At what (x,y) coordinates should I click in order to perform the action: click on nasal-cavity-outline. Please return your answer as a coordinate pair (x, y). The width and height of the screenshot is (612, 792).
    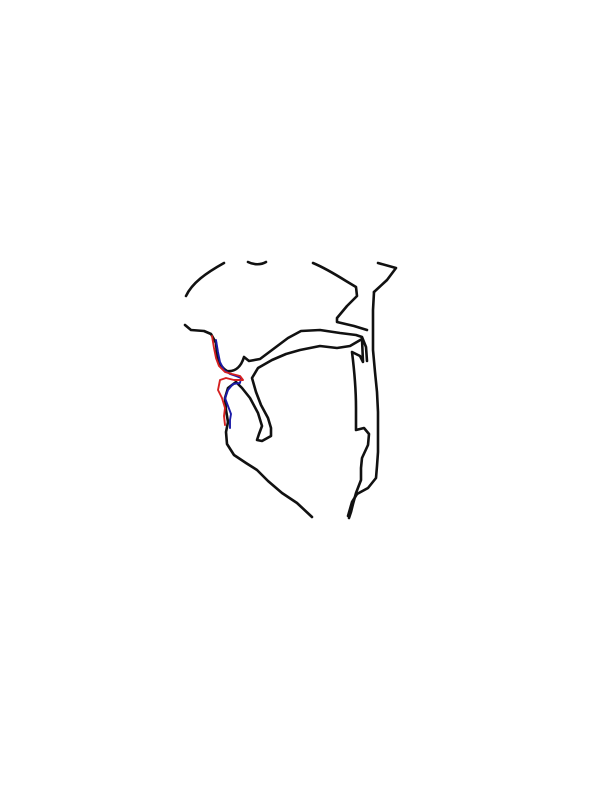
    Looking at the image, I should click on (291, 296).